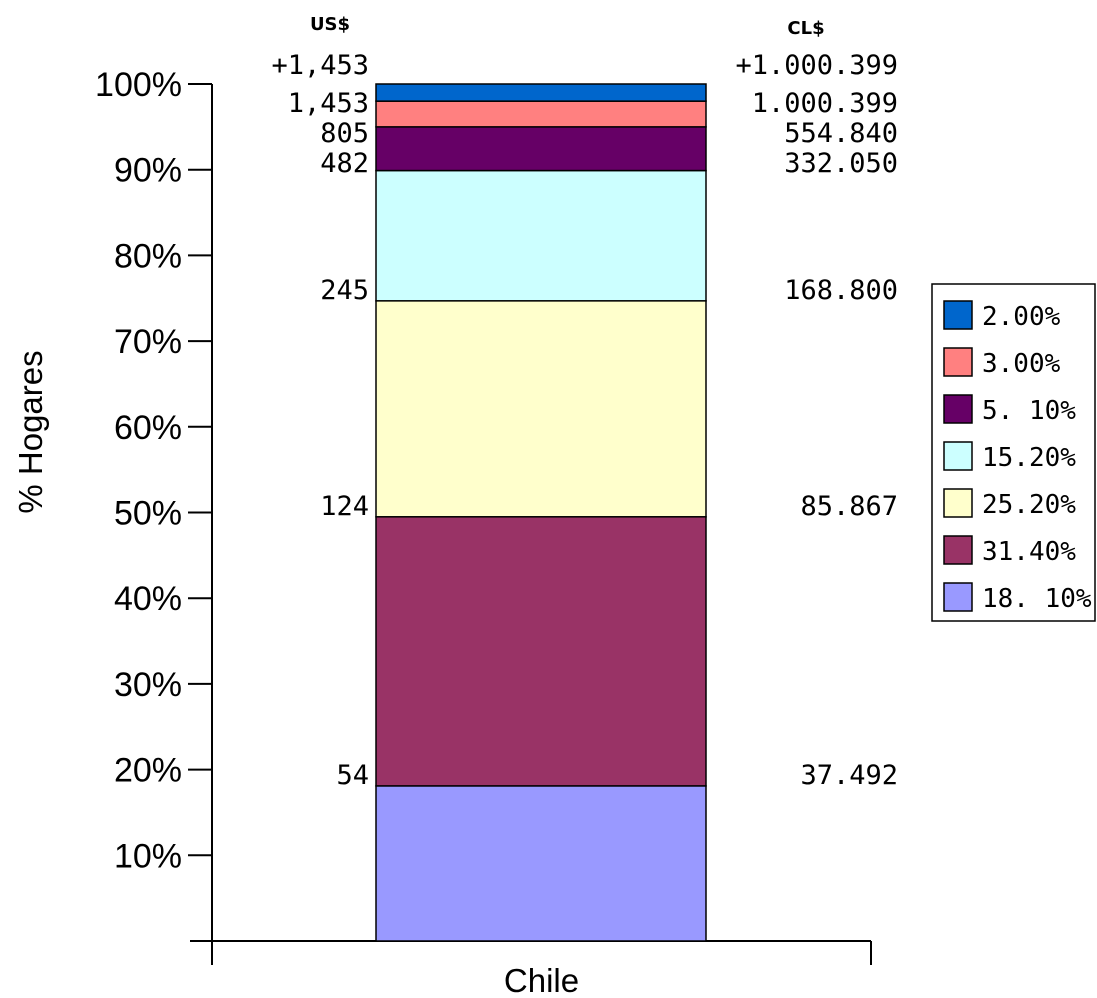  What do you see at coordinates (30, 431) in the screenshot?
I see `y-axis-label: % Hogares` at bounding box center [30, 431].